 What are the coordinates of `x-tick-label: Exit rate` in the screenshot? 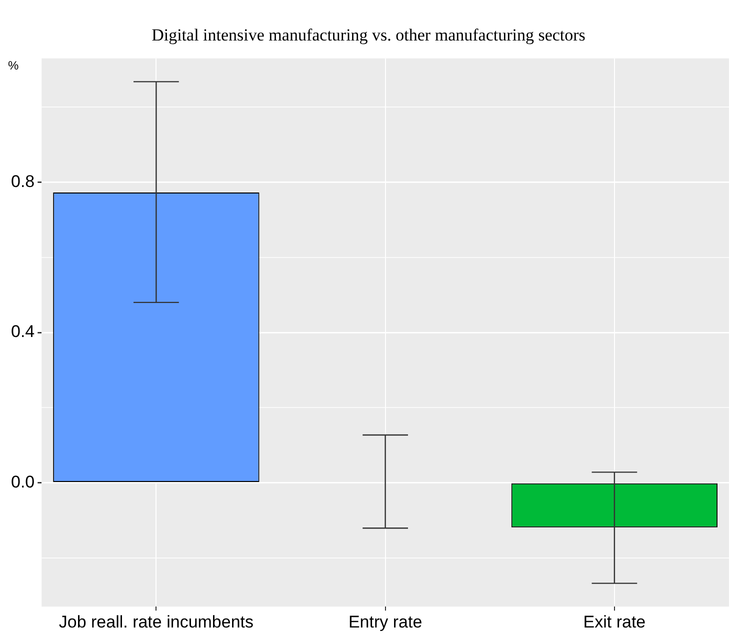 It's located at (614, 622).